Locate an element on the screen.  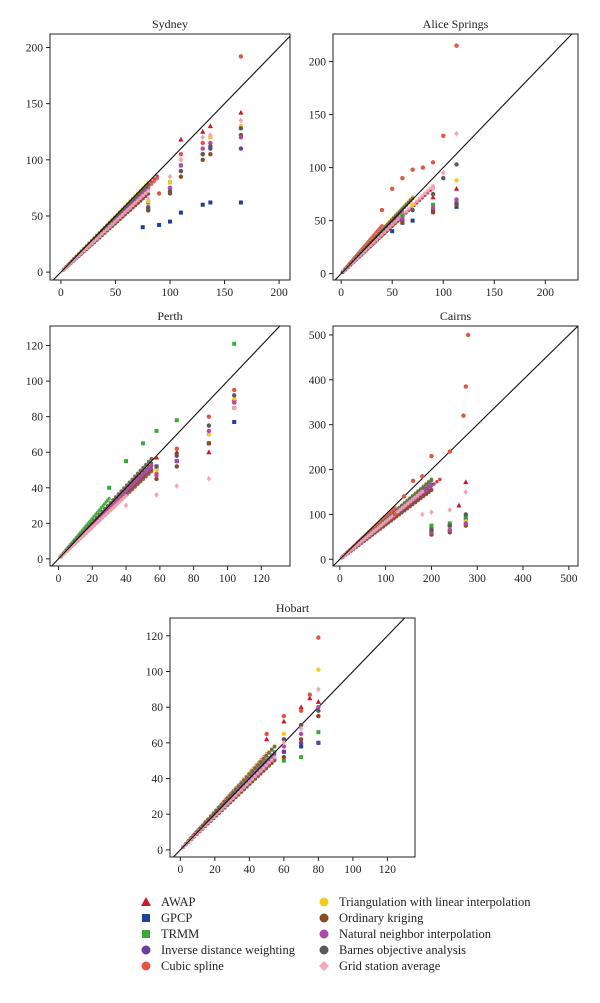
x-tick-label: 40 is located at coordinates (126, 579).